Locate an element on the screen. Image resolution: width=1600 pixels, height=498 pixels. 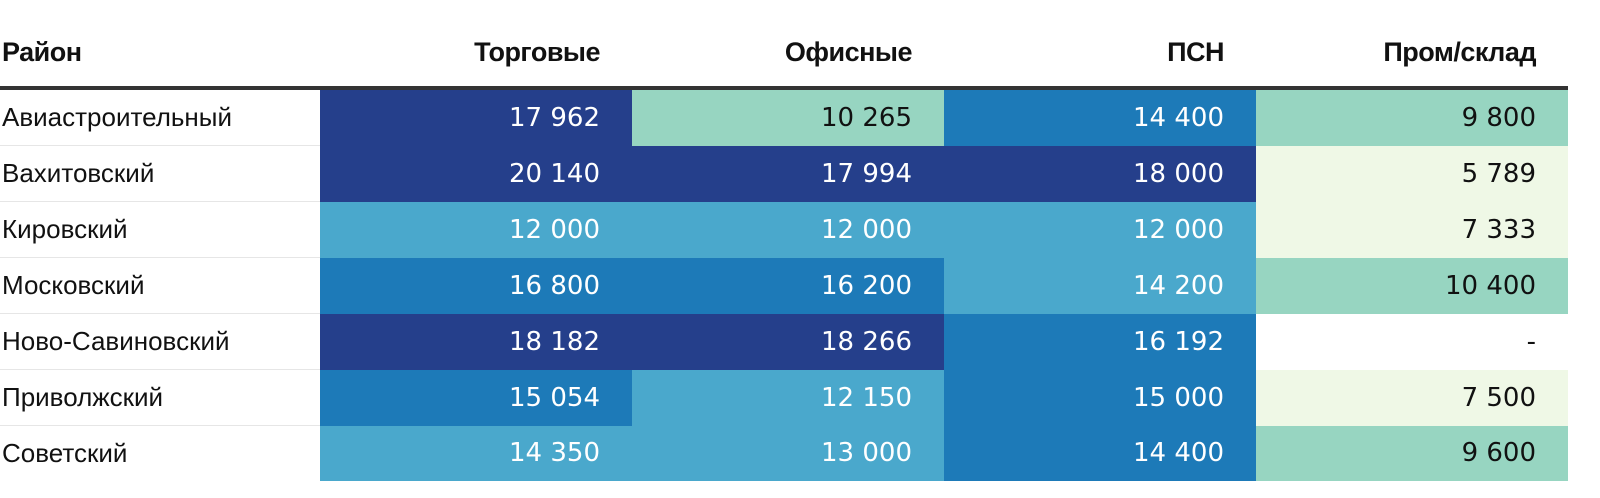
heatmap-cell-industrial-warehouse: - is located at coordinates (1412, 341).